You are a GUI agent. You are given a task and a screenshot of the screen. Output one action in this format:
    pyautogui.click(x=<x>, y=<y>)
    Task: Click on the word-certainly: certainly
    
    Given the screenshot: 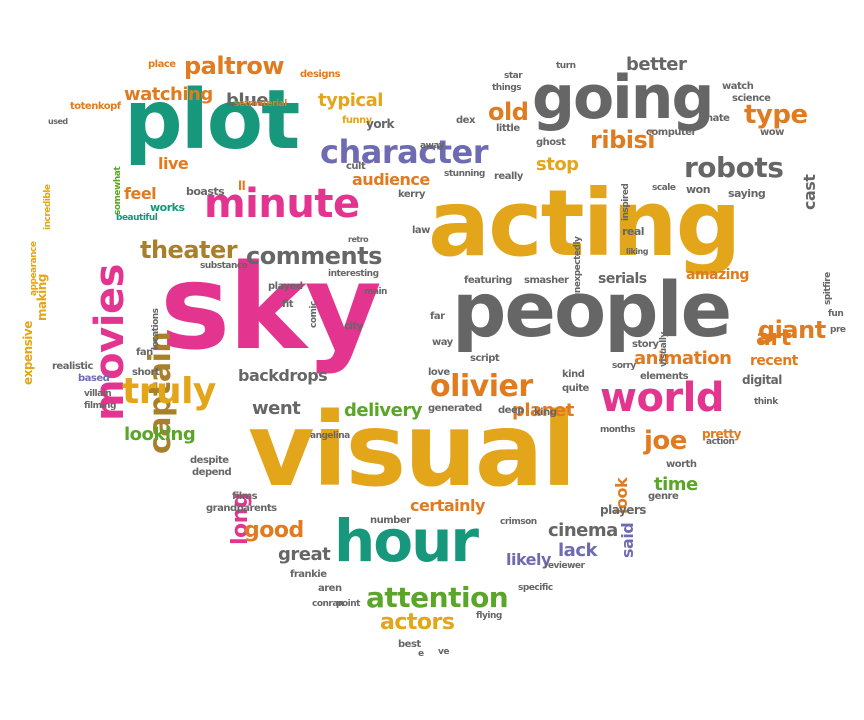 What is the action you would take?
    pyautogui.click(x=447, y=505)
    